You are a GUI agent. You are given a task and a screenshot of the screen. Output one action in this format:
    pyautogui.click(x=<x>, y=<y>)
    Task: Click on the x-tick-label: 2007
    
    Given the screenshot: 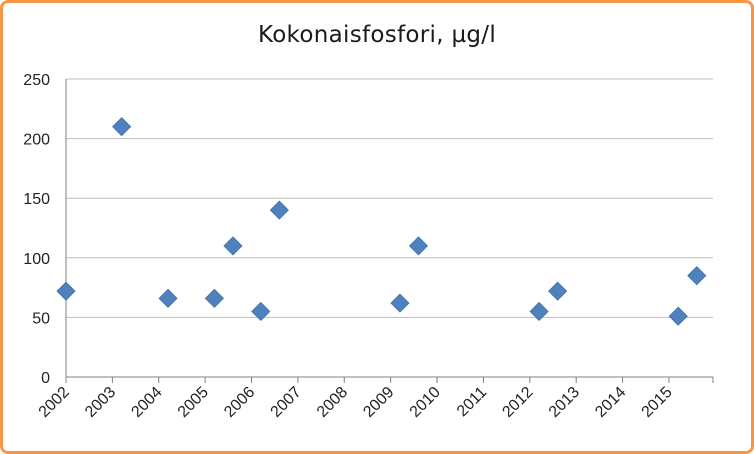 What is the action you would take?
    pyautogui.click(x=286, y=402)
    